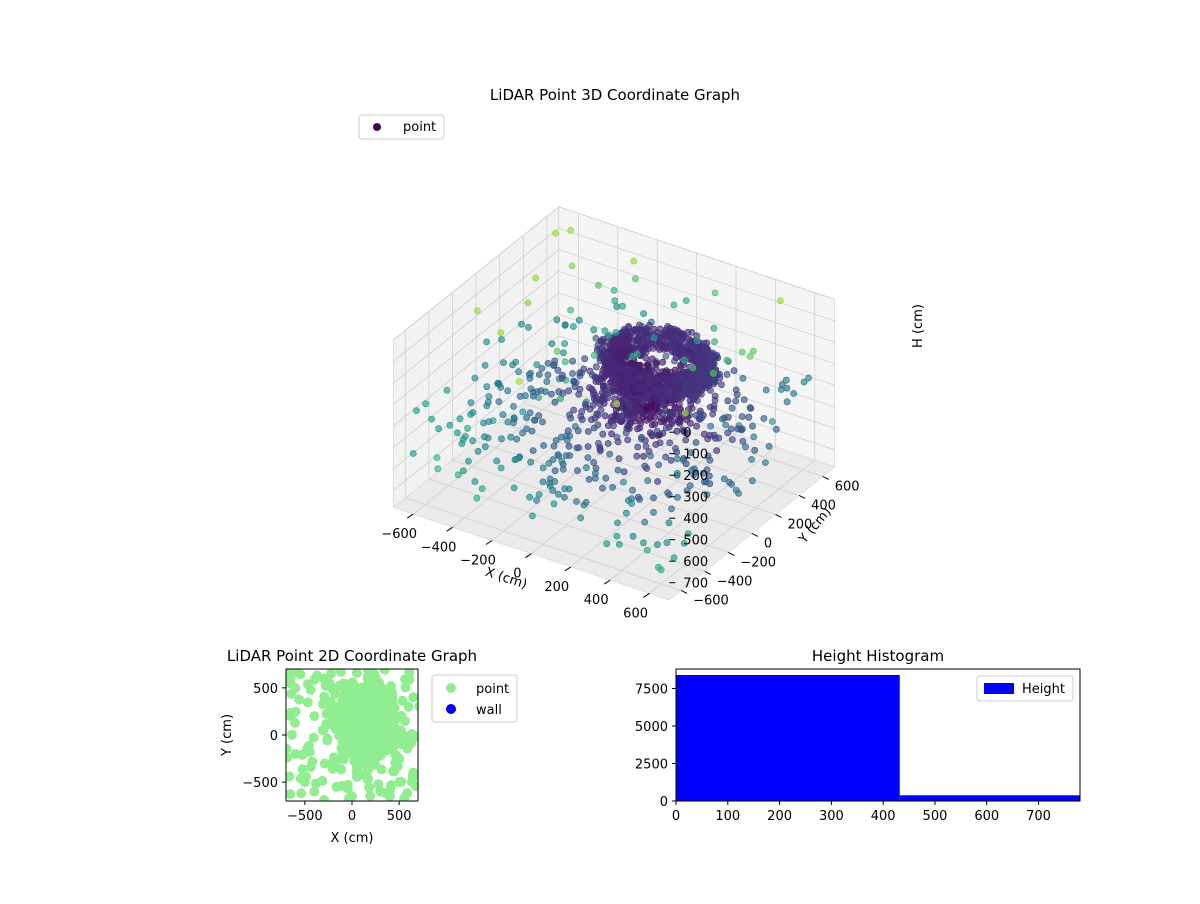 This screenshot has width=1200, height=904. Describe the element at coordinates (687, 433) in the screenshot. I see `z-tick-label: 0` at that location.